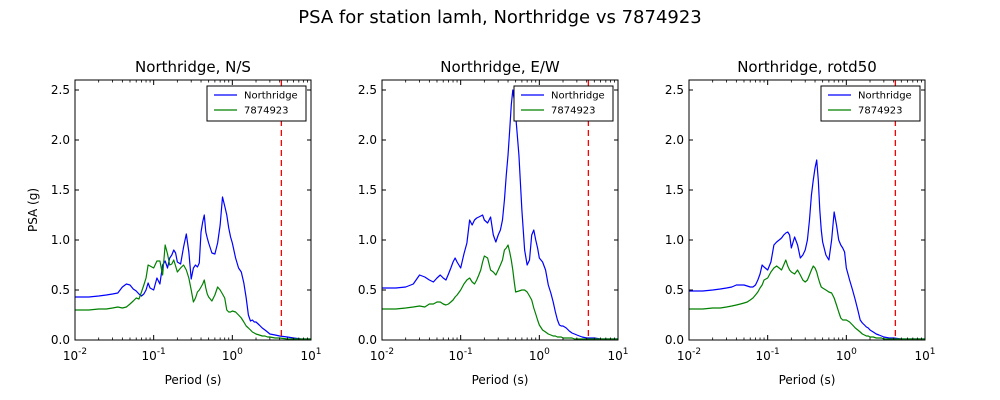 The image size is (1000, 400). What do you see at coordinates (500, 67) in the screenshot?
I see `panel-title: Northridge, E/W` at bounding box center [500, 67].